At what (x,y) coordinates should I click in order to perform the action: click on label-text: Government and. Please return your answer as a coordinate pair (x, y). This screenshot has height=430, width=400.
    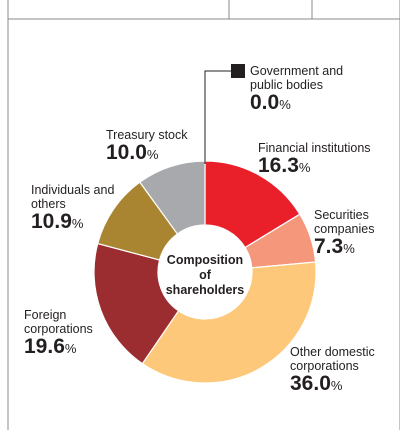
    Looking at the image, I should click on (297, 71).